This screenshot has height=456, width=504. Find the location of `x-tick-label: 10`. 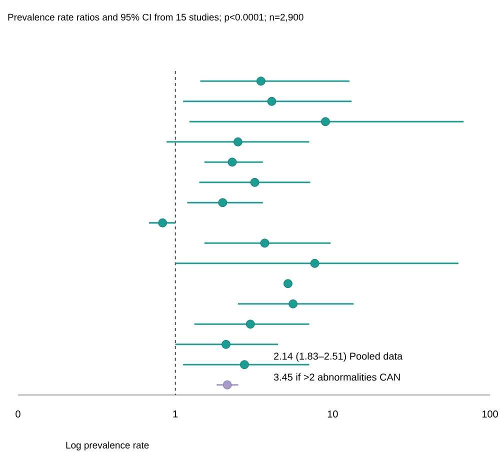

x-tick-label: 10 is located at coordinates (333, 414).